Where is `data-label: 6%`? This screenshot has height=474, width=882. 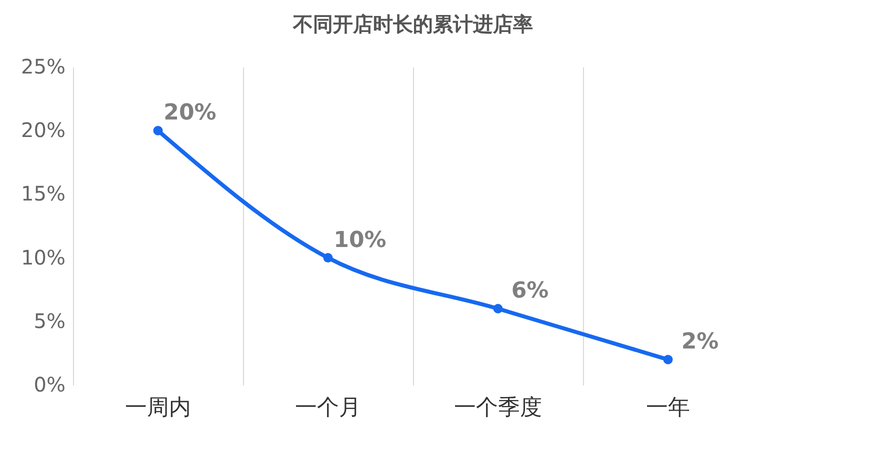 data-label: 6% is located at coordinates (530, 291).